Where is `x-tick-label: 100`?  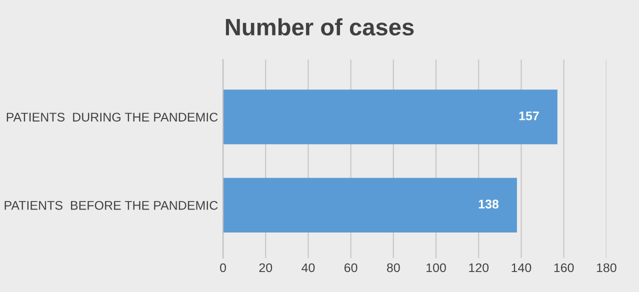 x-tick-label: 100 is located at coordinates (436, 267).